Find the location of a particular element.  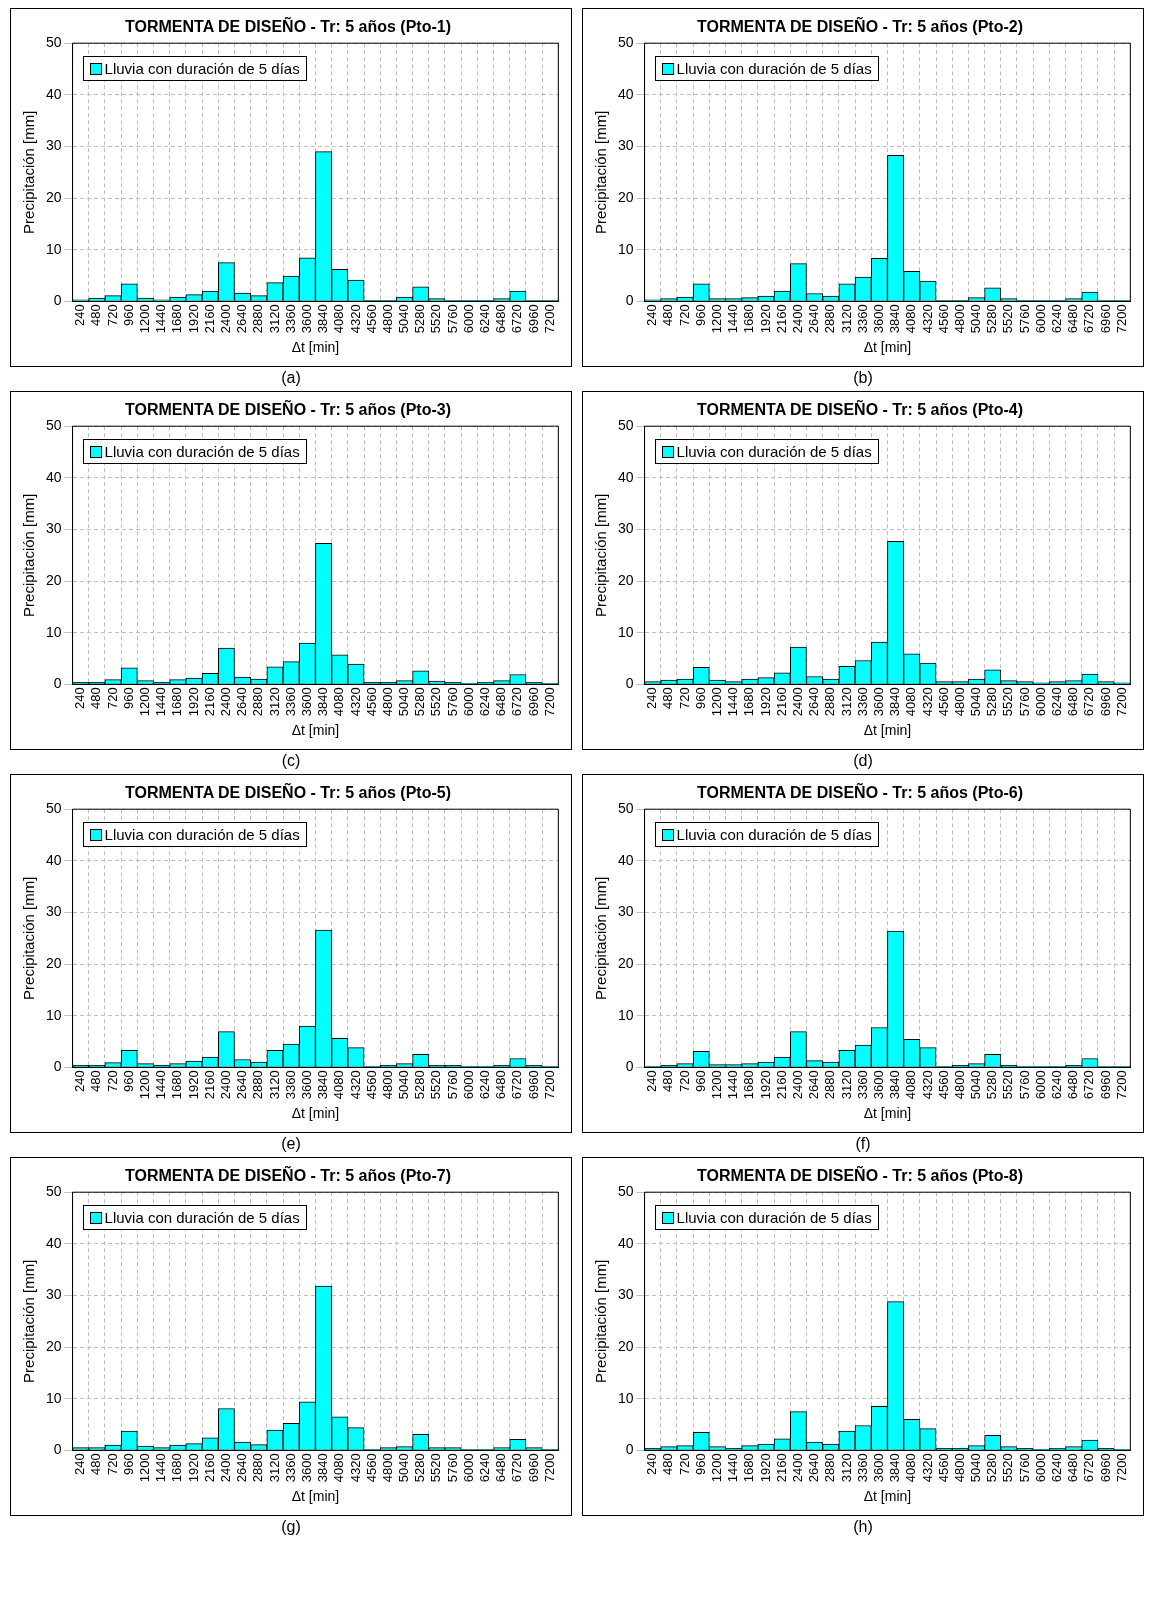

text: (g) is located at coordinates (291, 1527).